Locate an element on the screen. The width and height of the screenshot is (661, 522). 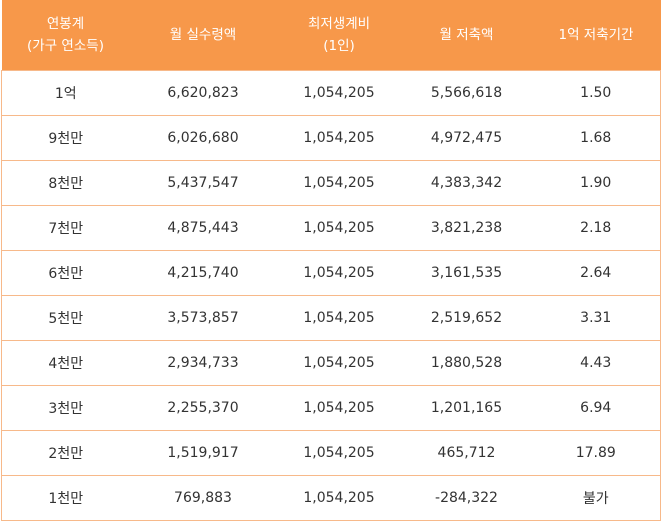
header-min-living-line2: (1인) is located at coordinates (339, 46).